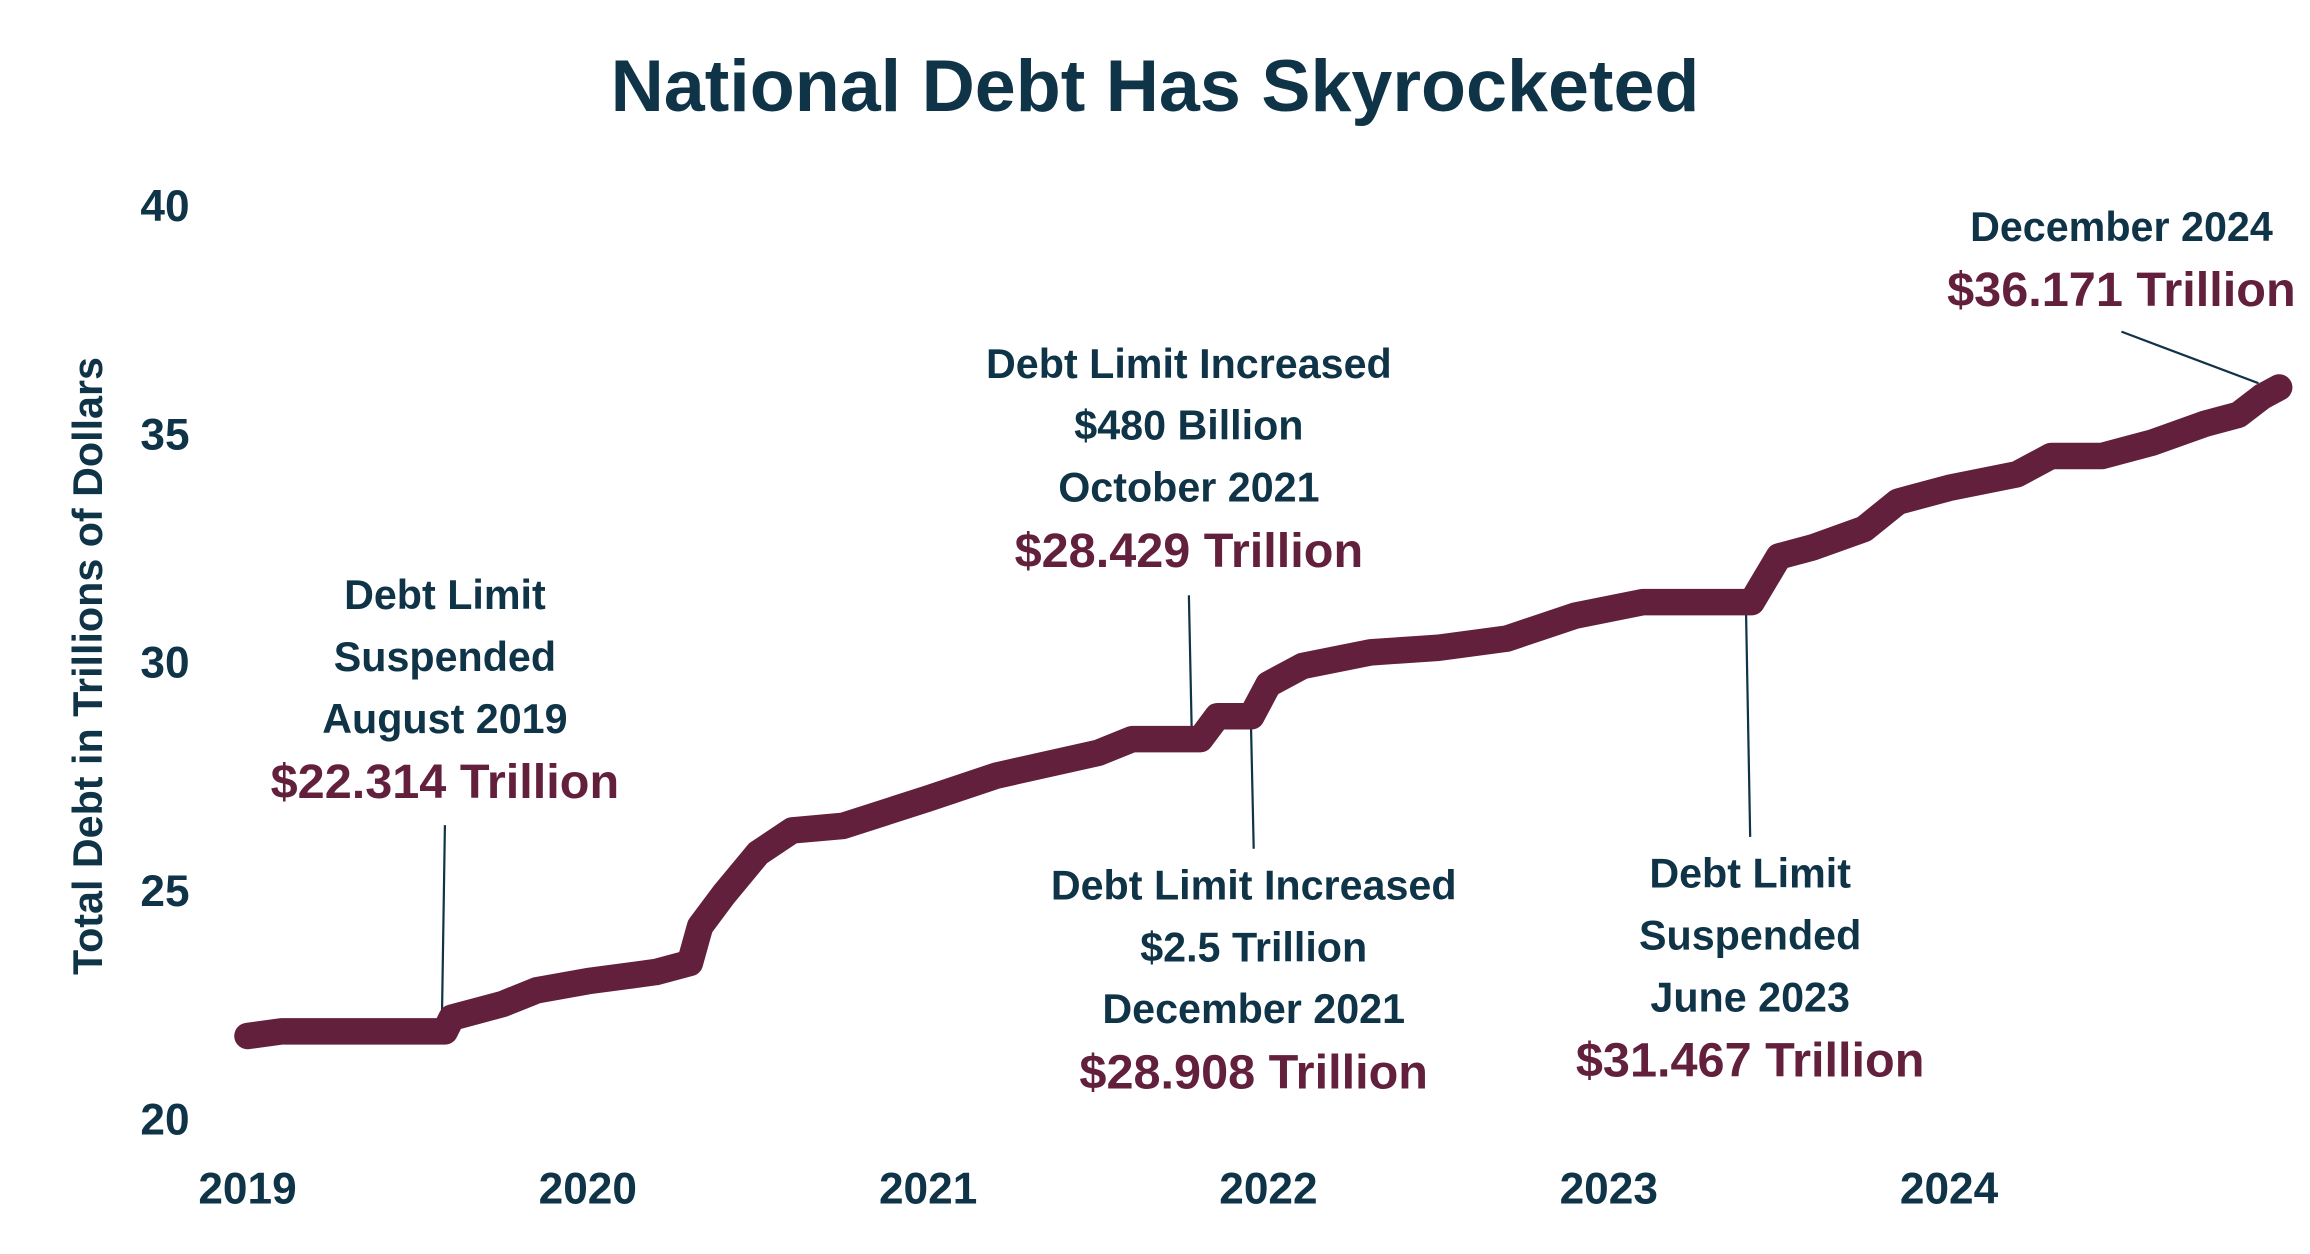 This screenshot has width=2310, height=1254. I want to click on annotation-text: $480 Billion, so click(1188, 426).